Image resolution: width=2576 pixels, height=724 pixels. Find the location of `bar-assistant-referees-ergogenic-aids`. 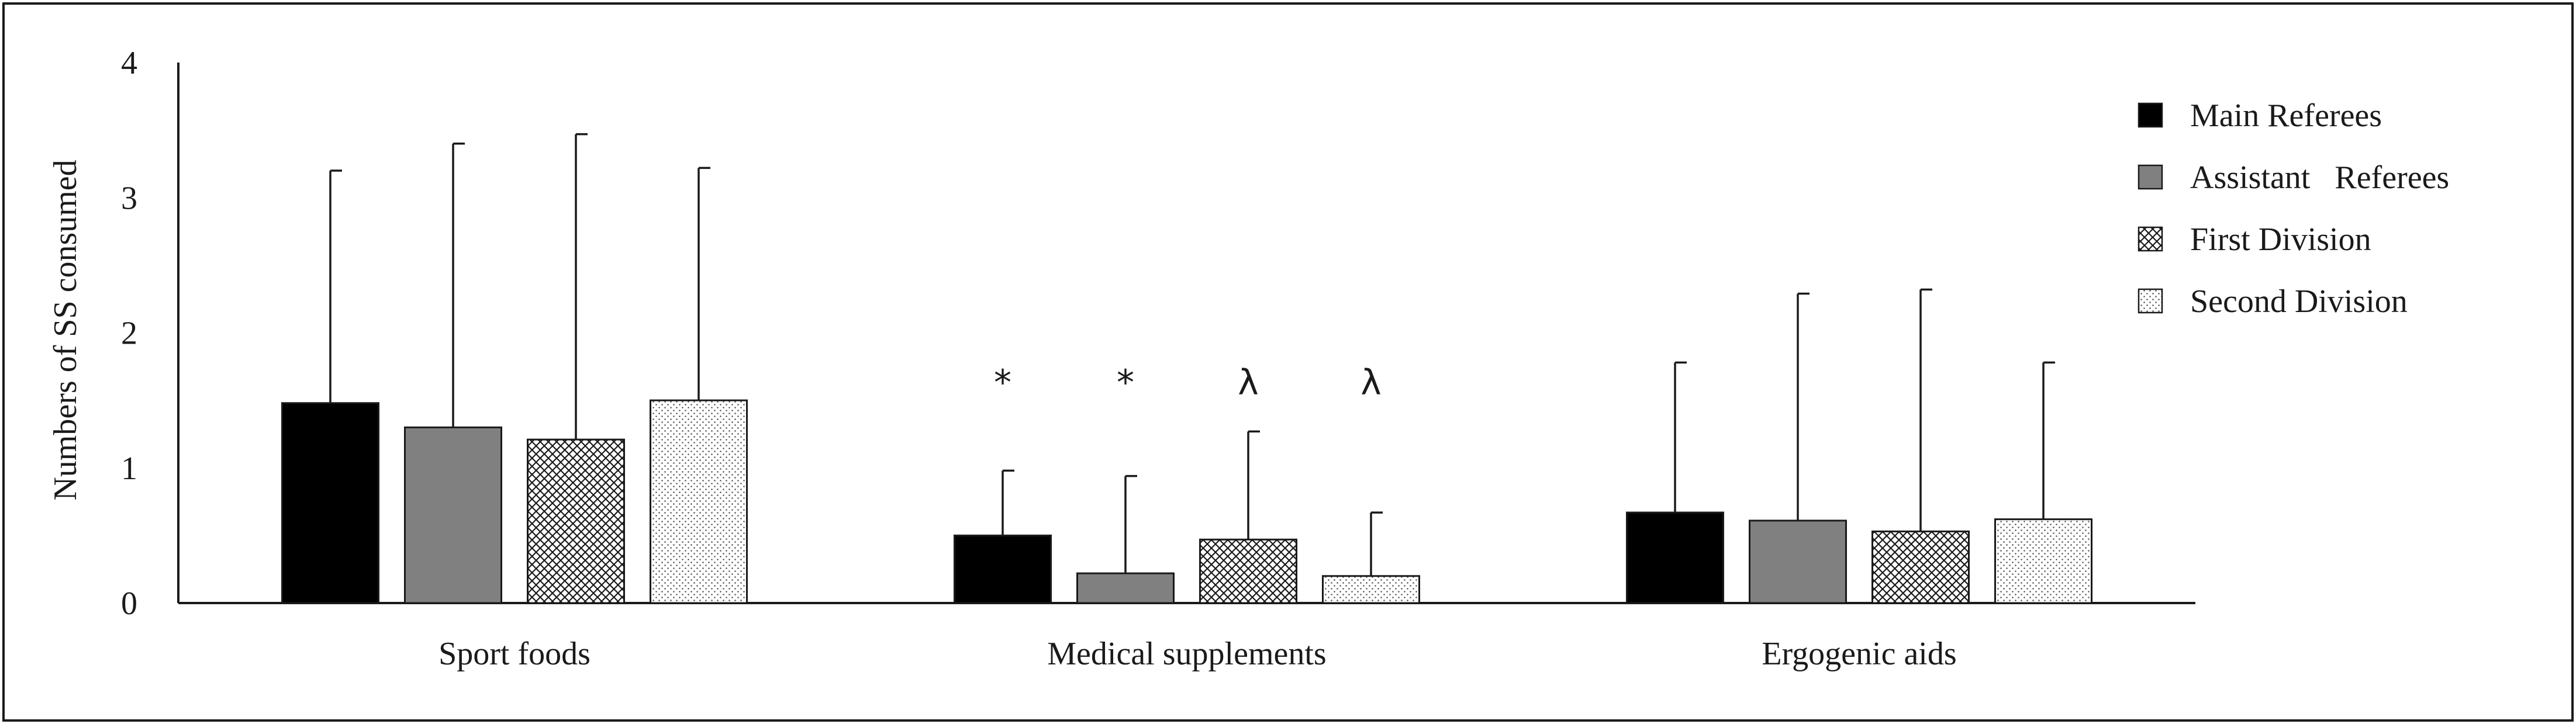

bar-assistant-referees-ergogenic-aids is located at coordinates (1798, 561).